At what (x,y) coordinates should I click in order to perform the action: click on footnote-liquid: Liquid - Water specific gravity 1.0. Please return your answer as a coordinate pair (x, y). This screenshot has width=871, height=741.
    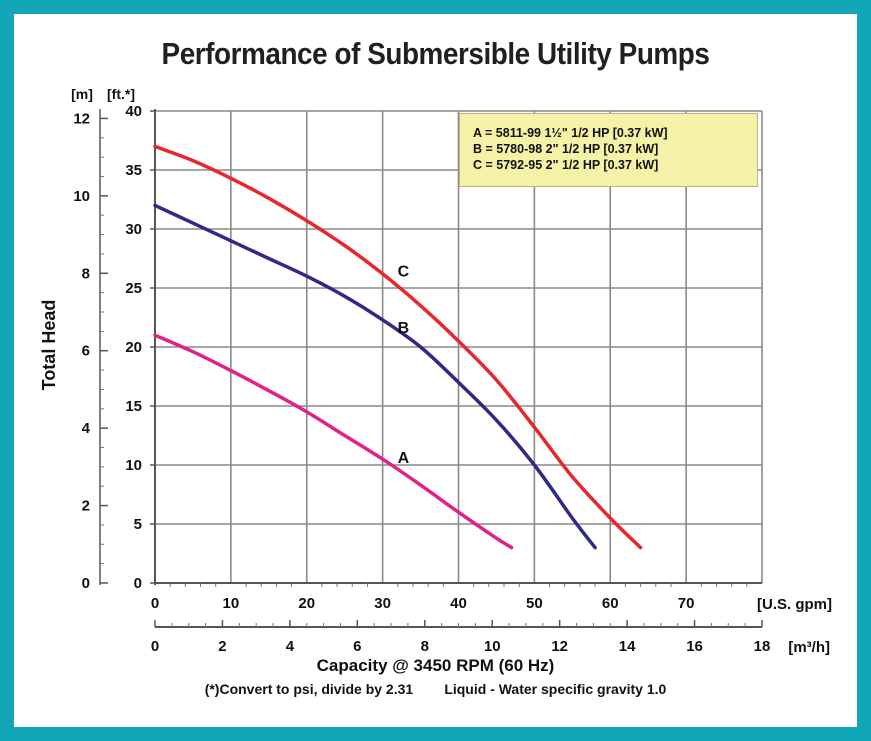
    Looking at the image, I should click on (555, 689).